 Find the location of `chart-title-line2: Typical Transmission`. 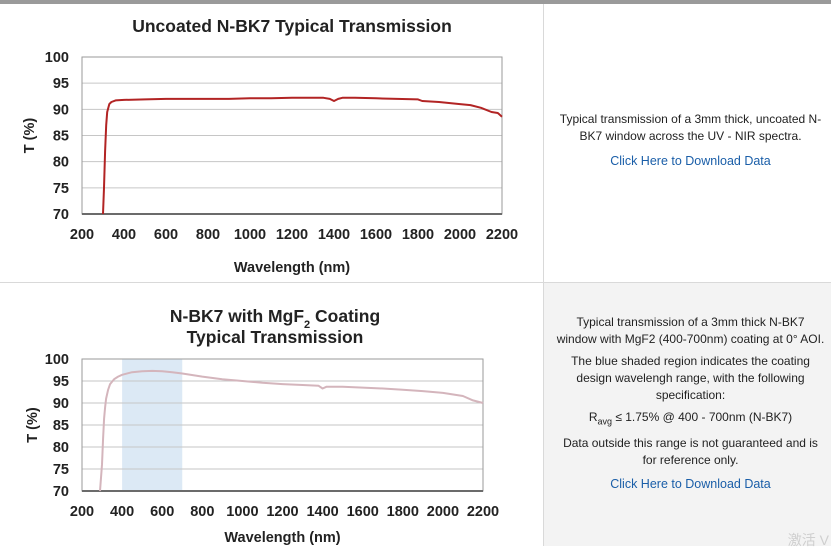

chart-title-line2: Typical Transmission is located at coordinates (275, 337).